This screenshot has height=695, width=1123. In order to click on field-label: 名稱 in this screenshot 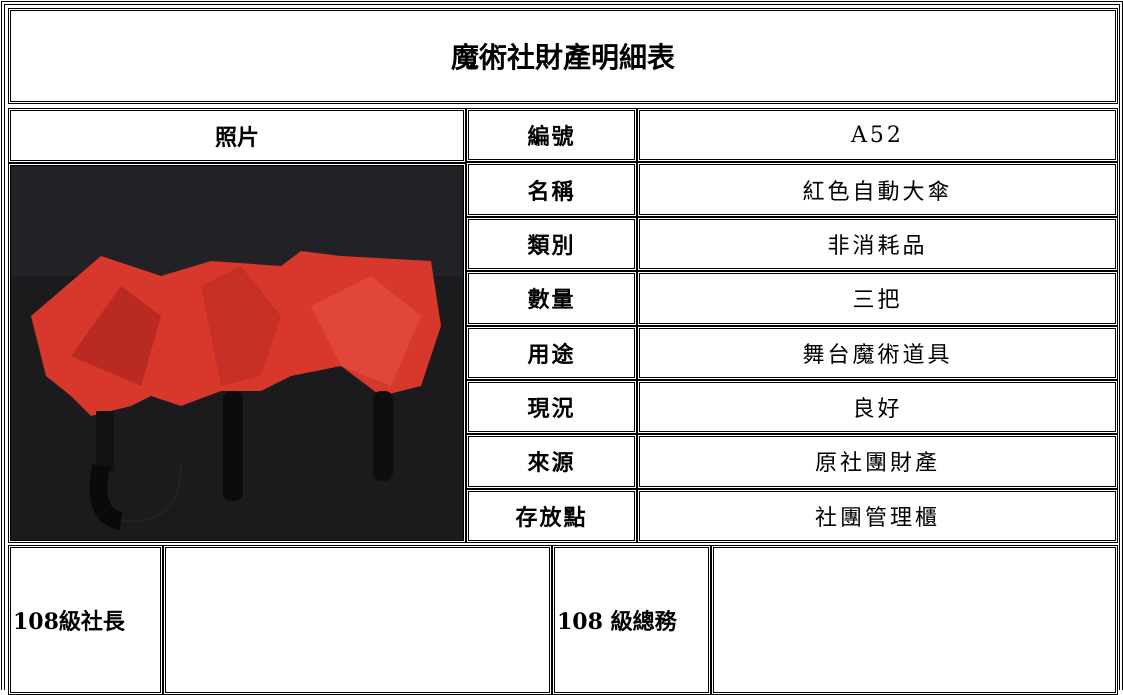, I will do `click(551, 189)`.